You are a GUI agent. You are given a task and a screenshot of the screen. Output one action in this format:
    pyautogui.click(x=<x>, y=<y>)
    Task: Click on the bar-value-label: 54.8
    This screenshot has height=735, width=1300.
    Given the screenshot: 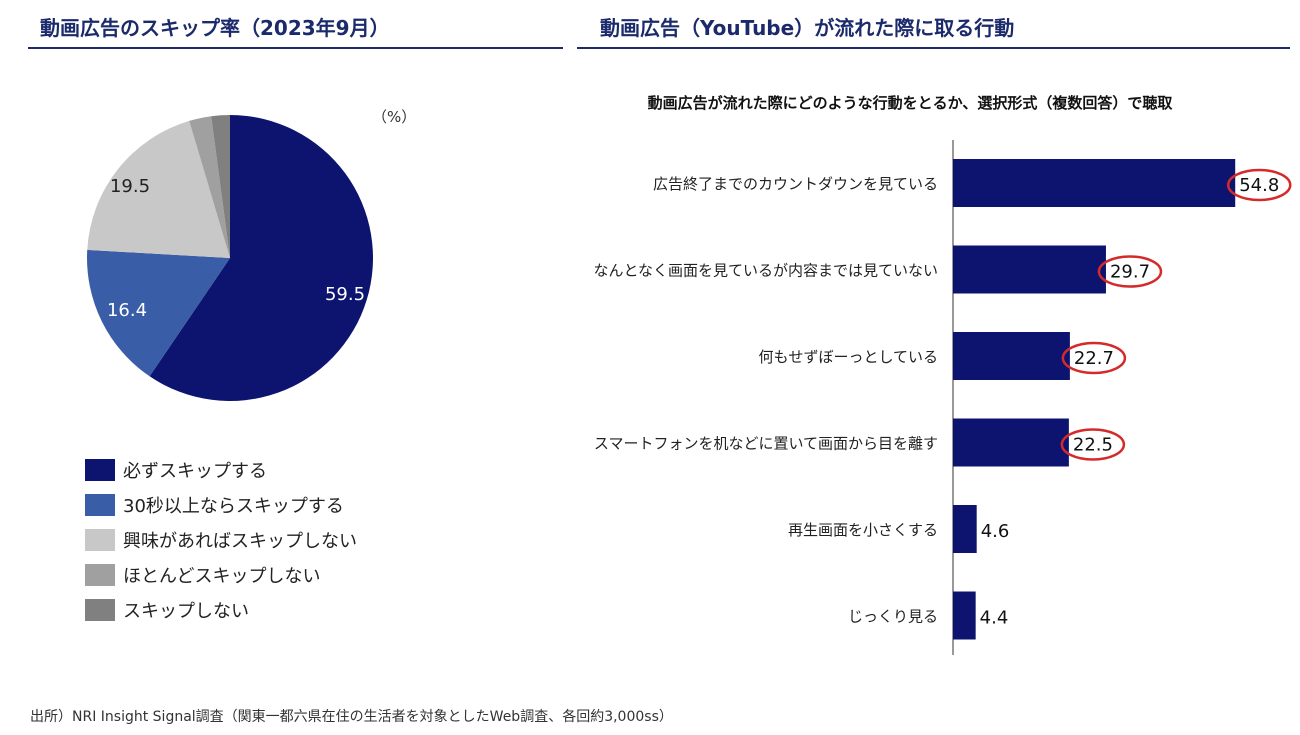 What is the action you would take?
    pyautogui.click(x=1259, y=185)
    